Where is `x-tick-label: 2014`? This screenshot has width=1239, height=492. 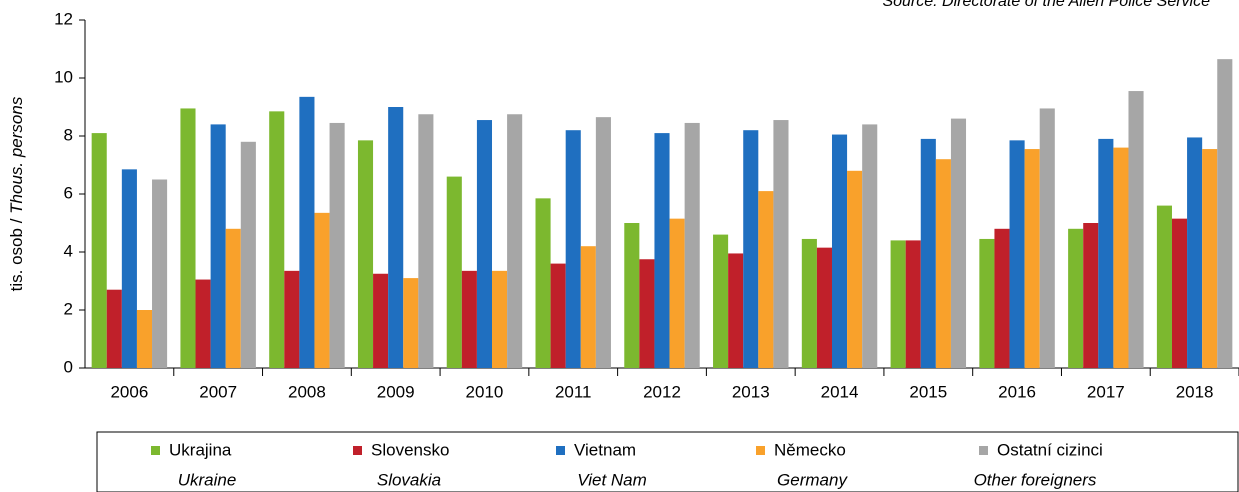
x-tick-label: 2014 is located at coordinates (840, 391).